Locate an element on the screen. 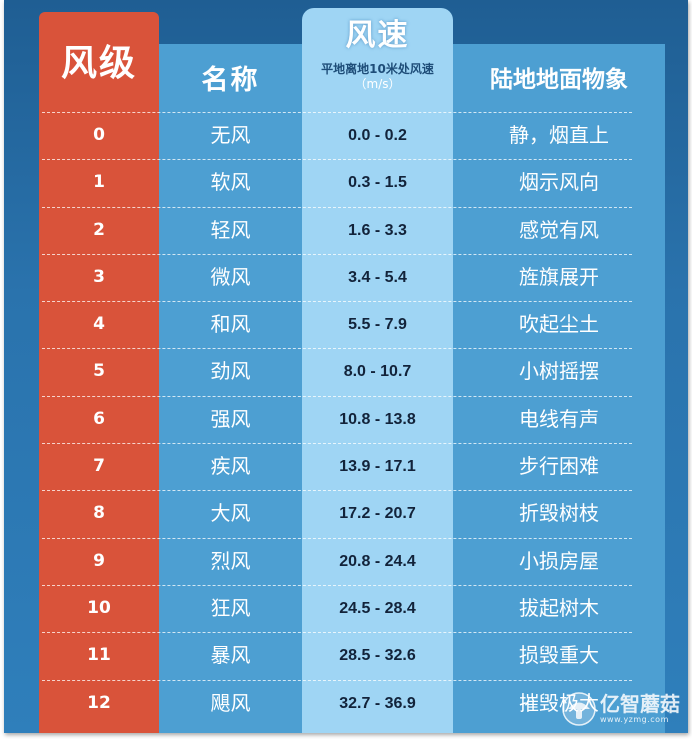 The image size is (692, 739). level-cell: 6 is located at coordinates (99, 418).